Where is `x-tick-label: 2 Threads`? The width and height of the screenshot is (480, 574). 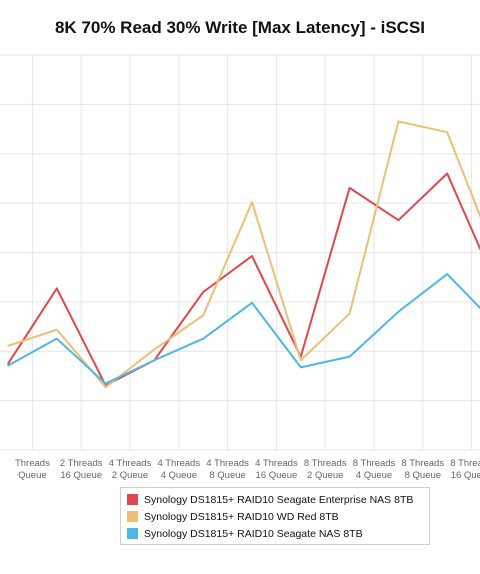 x-tick-label: 2 Threads is located at coordinates (81, 463).